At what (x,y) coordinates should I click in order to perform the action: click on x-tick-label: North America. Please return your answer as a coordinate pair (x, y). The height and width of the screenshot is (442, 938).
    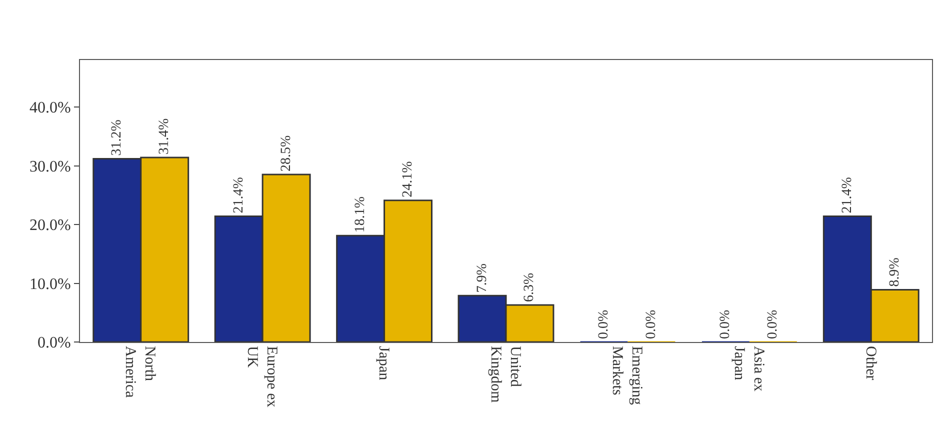
    Looking at the image, I should click on (140, 372).